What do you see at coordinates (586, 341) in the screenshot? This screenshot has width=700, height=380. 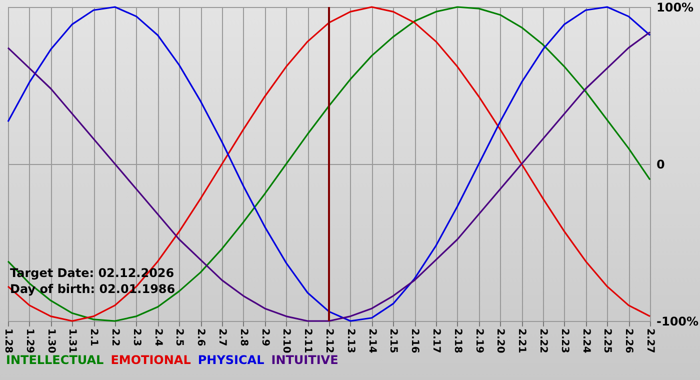 I see `x-tick-label: 2.24` at bounding box center [586, 341].